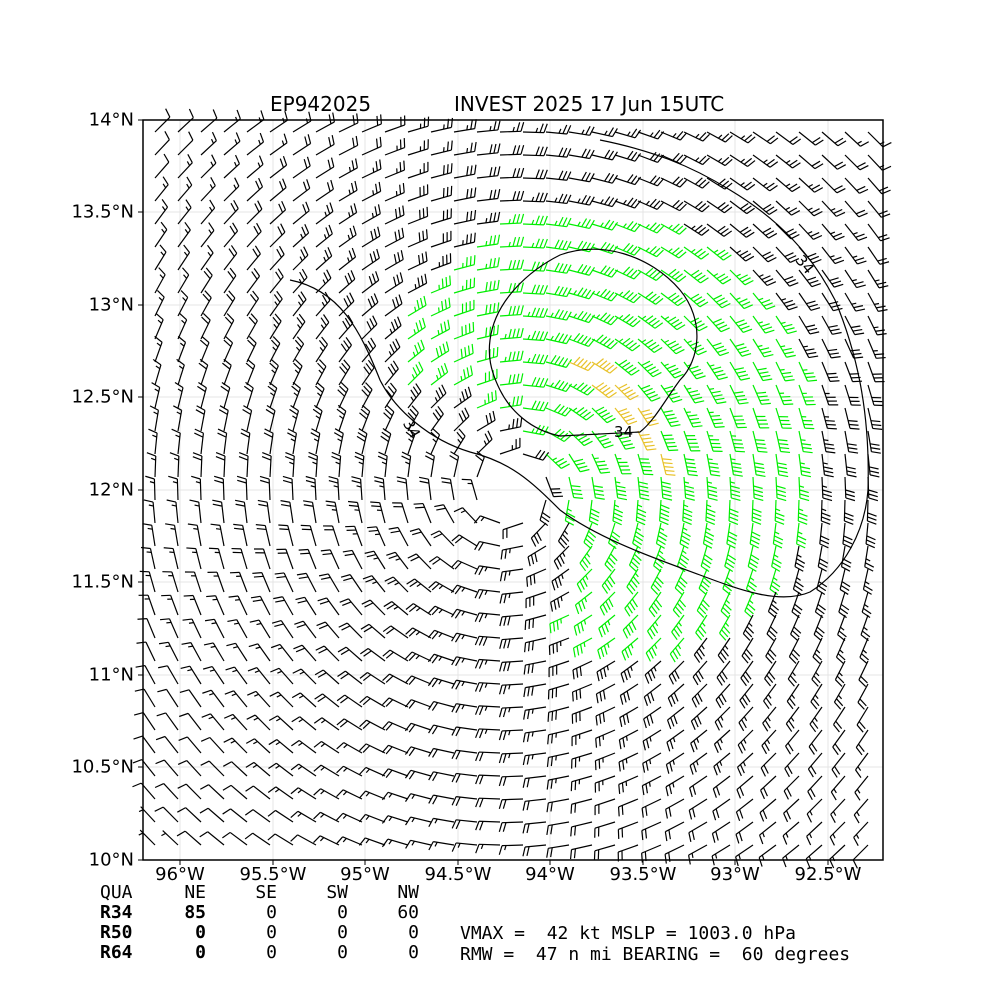  Describe the element at coordinates (413, 952) in the screenshot. I see `r64-nw: 0` at that location.